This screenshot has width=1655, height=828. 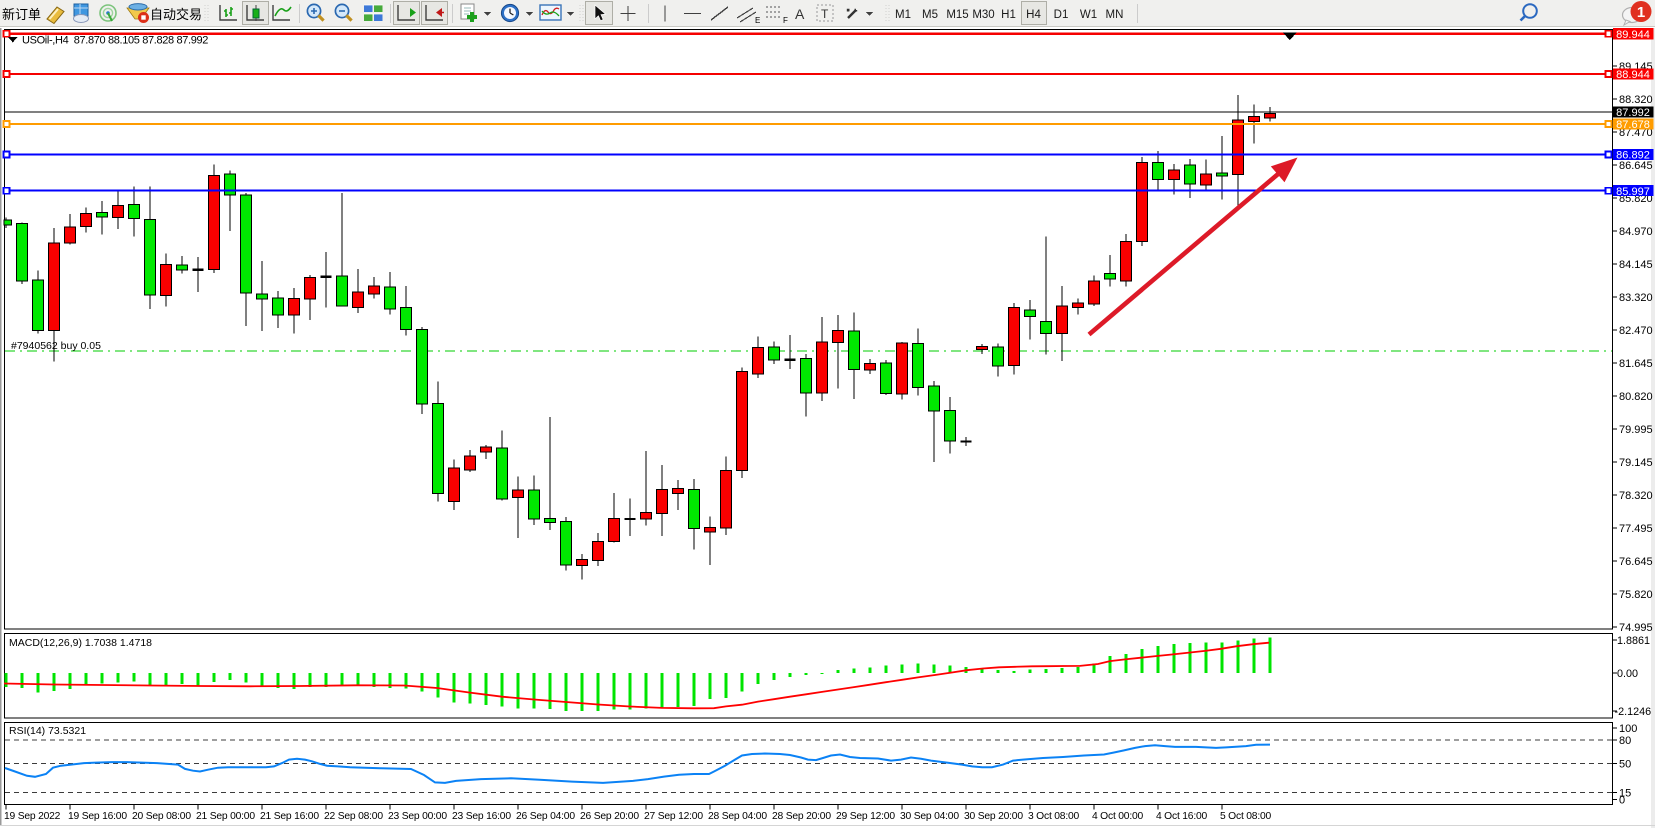 I want to click on svg-text: MACD(12,26,9) 1.7038 1.4718, so click(x=80, y=643).